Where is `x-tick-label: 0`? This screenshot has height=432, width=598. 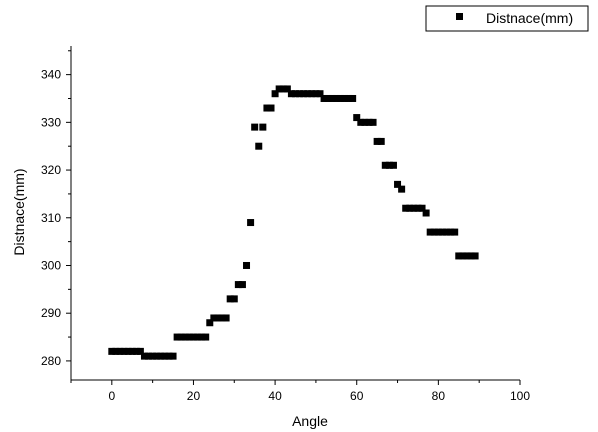 x-tick-label: 0 is located at coordinates (111, 396).